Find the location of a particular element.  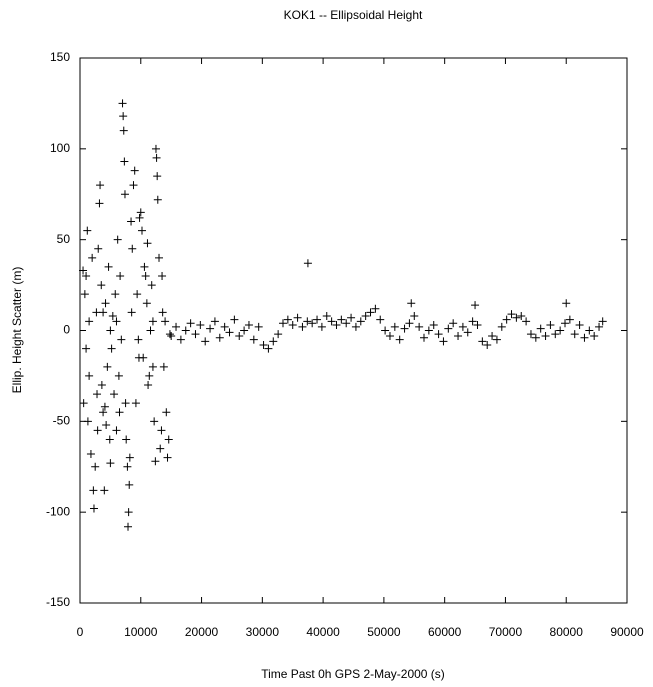

x-tick-label: 30000 is located at coordinates (263, 632).